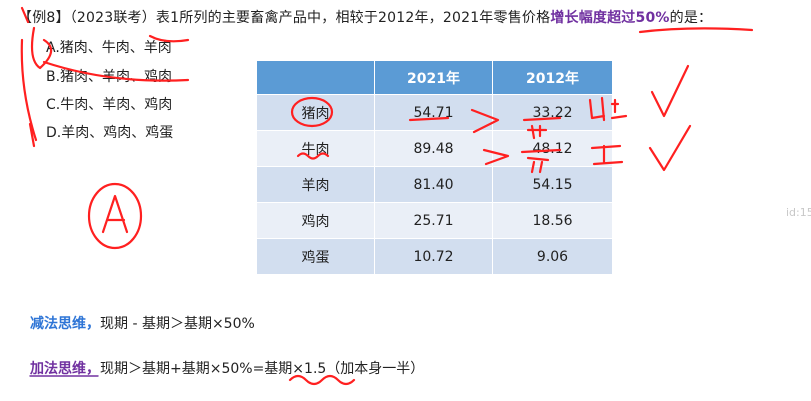  I want to click on question-highlight: 增长幅度超过50%, so click(610, 18).